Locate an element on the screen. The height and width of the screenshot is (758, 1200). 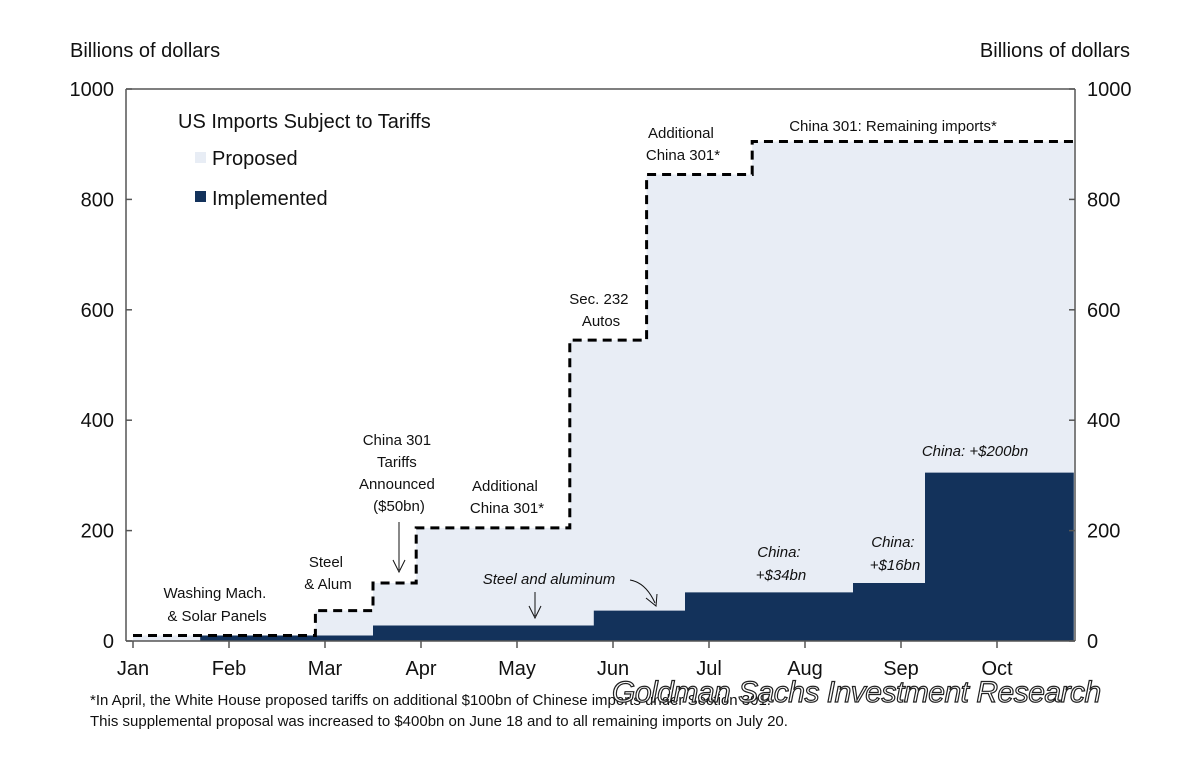
annotation-china301-announced: China 301 Tariffs Announced ($50bn) is located at coordinates (399, 473).